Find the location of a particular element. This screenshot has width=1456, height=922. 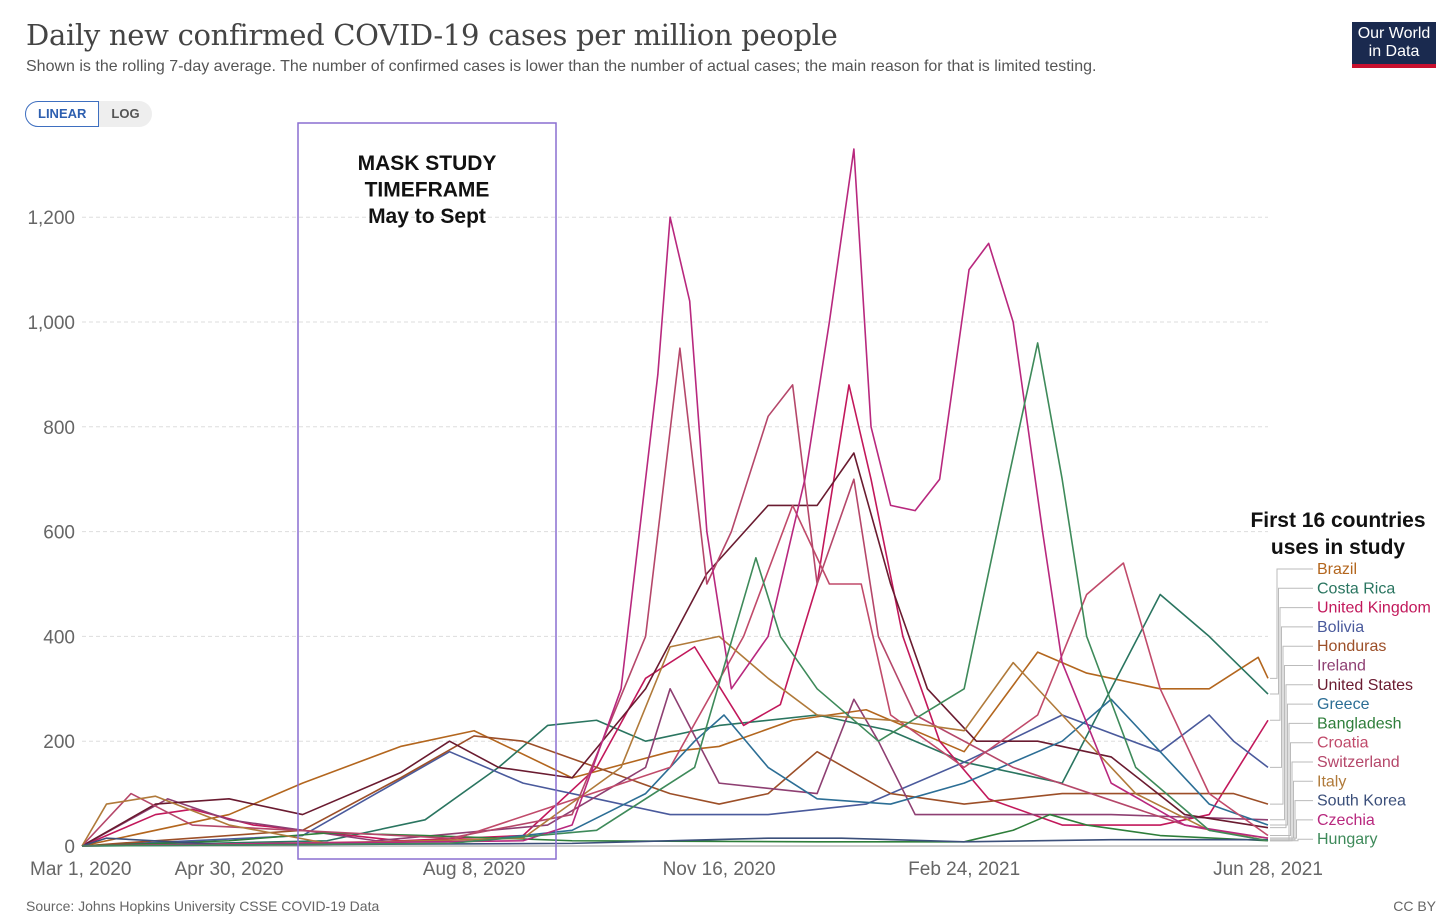

scale-toggle: LINEAR LOG is located at coordinates (88, 114).